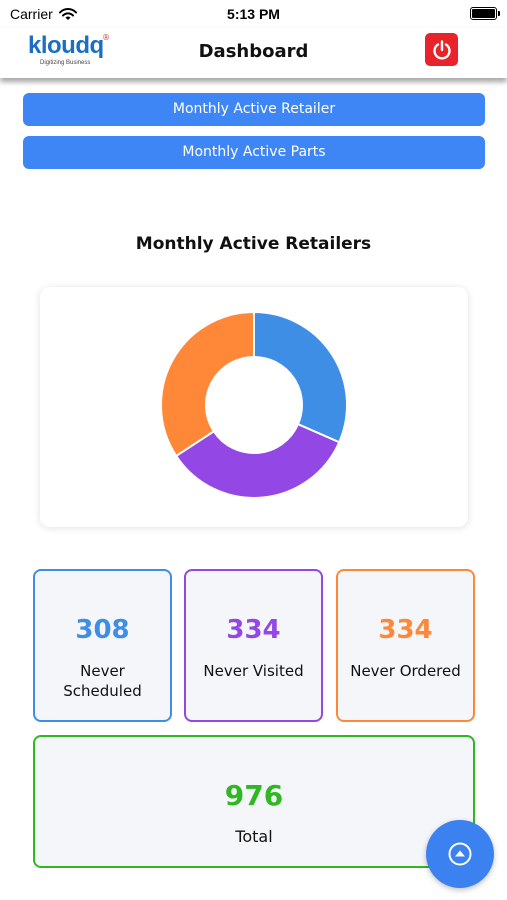  Describe the element at coordinates (253, 244) in the screenshot. I see `chart-title: Monthly Active Retailers` at that location.